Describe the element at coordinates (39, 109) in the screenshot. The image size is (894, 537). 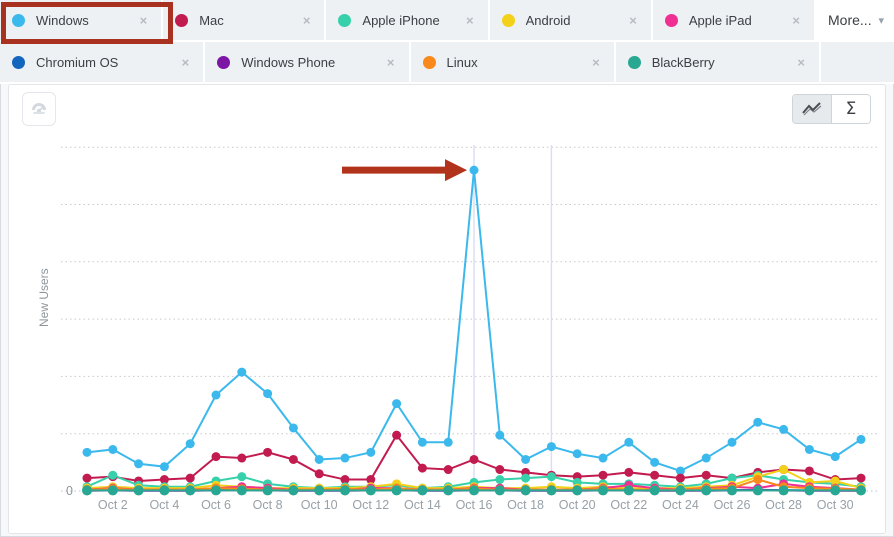
I see `add-to-dashboard-button` at that location.